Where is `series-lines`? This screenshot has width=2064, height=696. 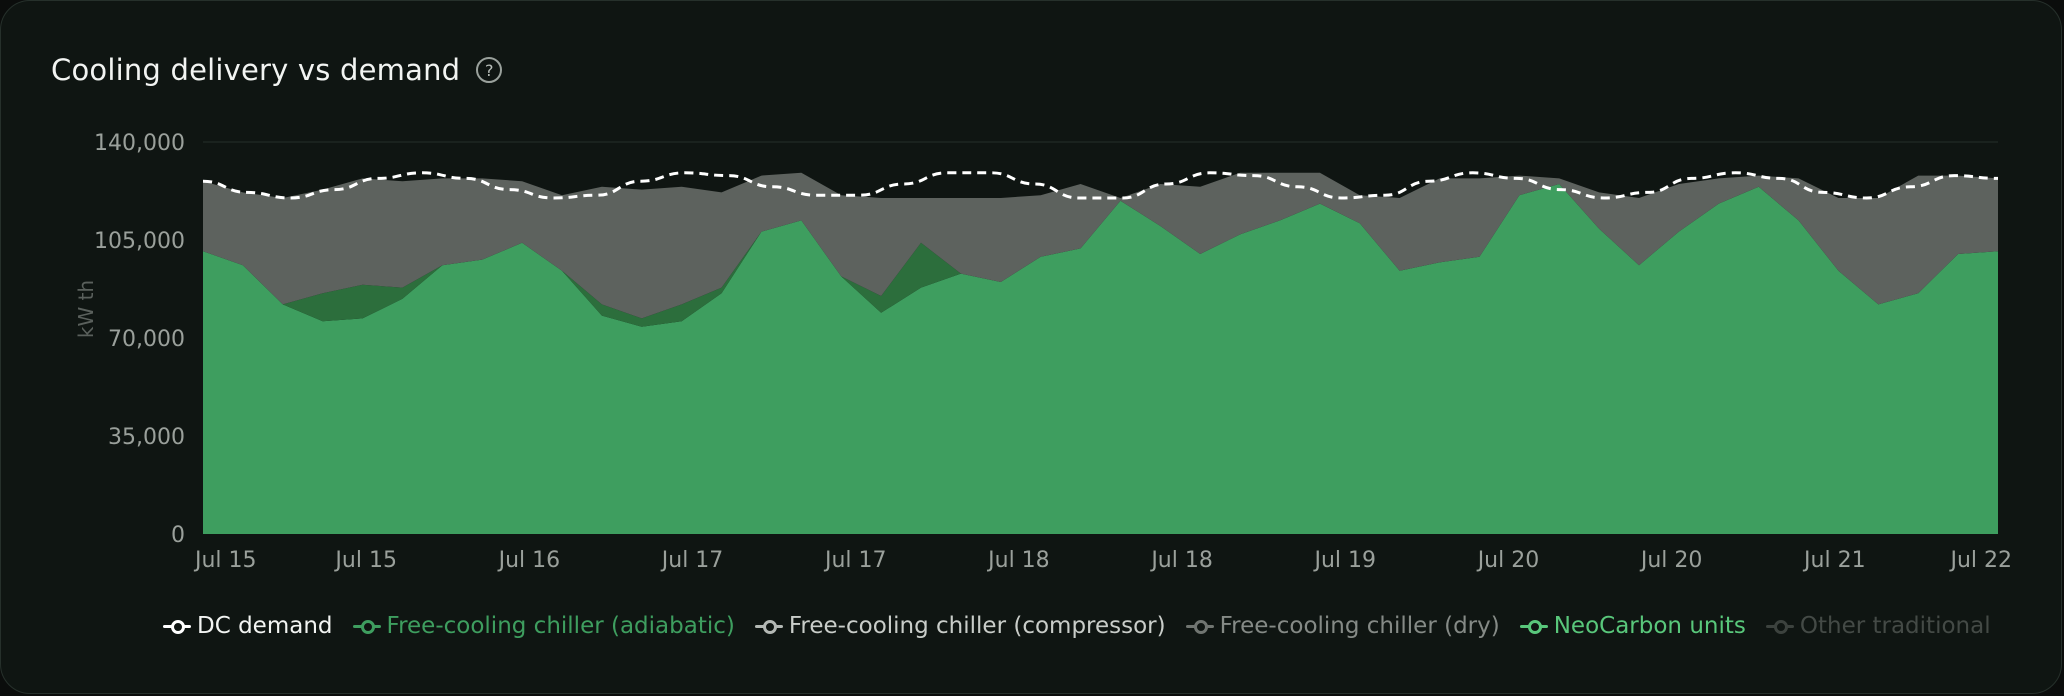 series-lines is located at coordinates (1100, 185).